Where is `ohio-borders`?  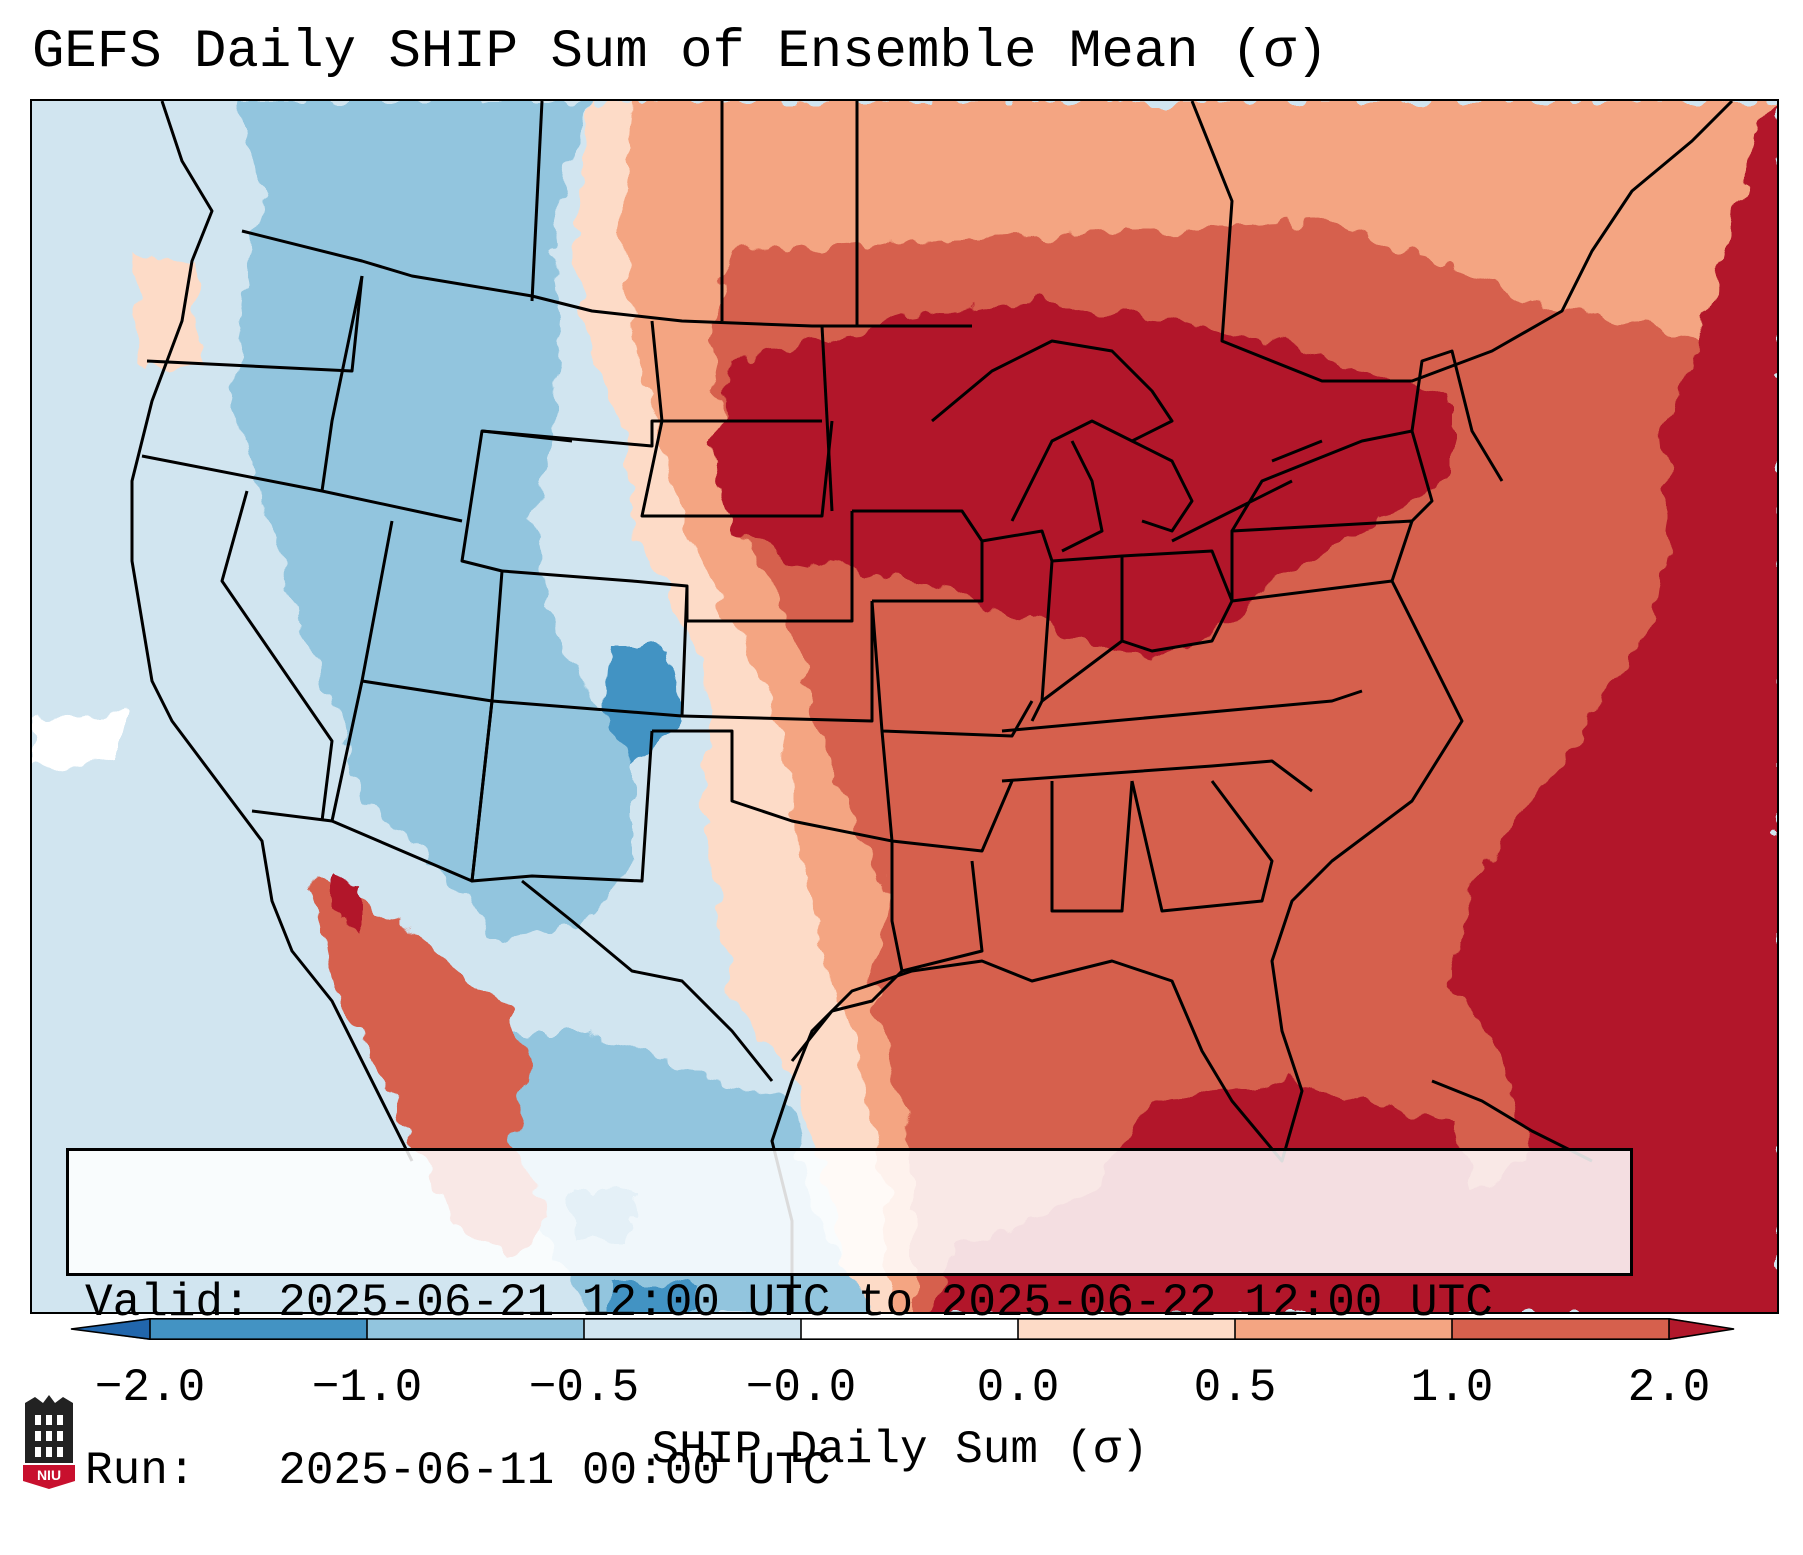 ohio-borders is located at coordinates (1177, 601).